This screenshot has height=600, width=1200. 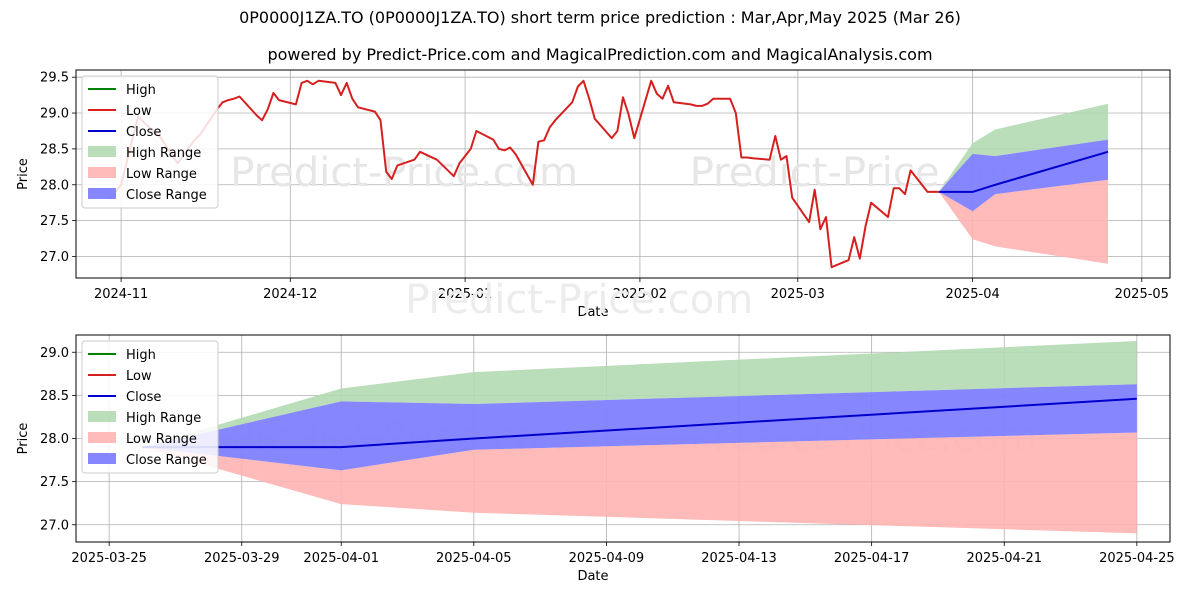 I want to click on x-tick-label: 2025-04-25, so click(x=1137, y=558).